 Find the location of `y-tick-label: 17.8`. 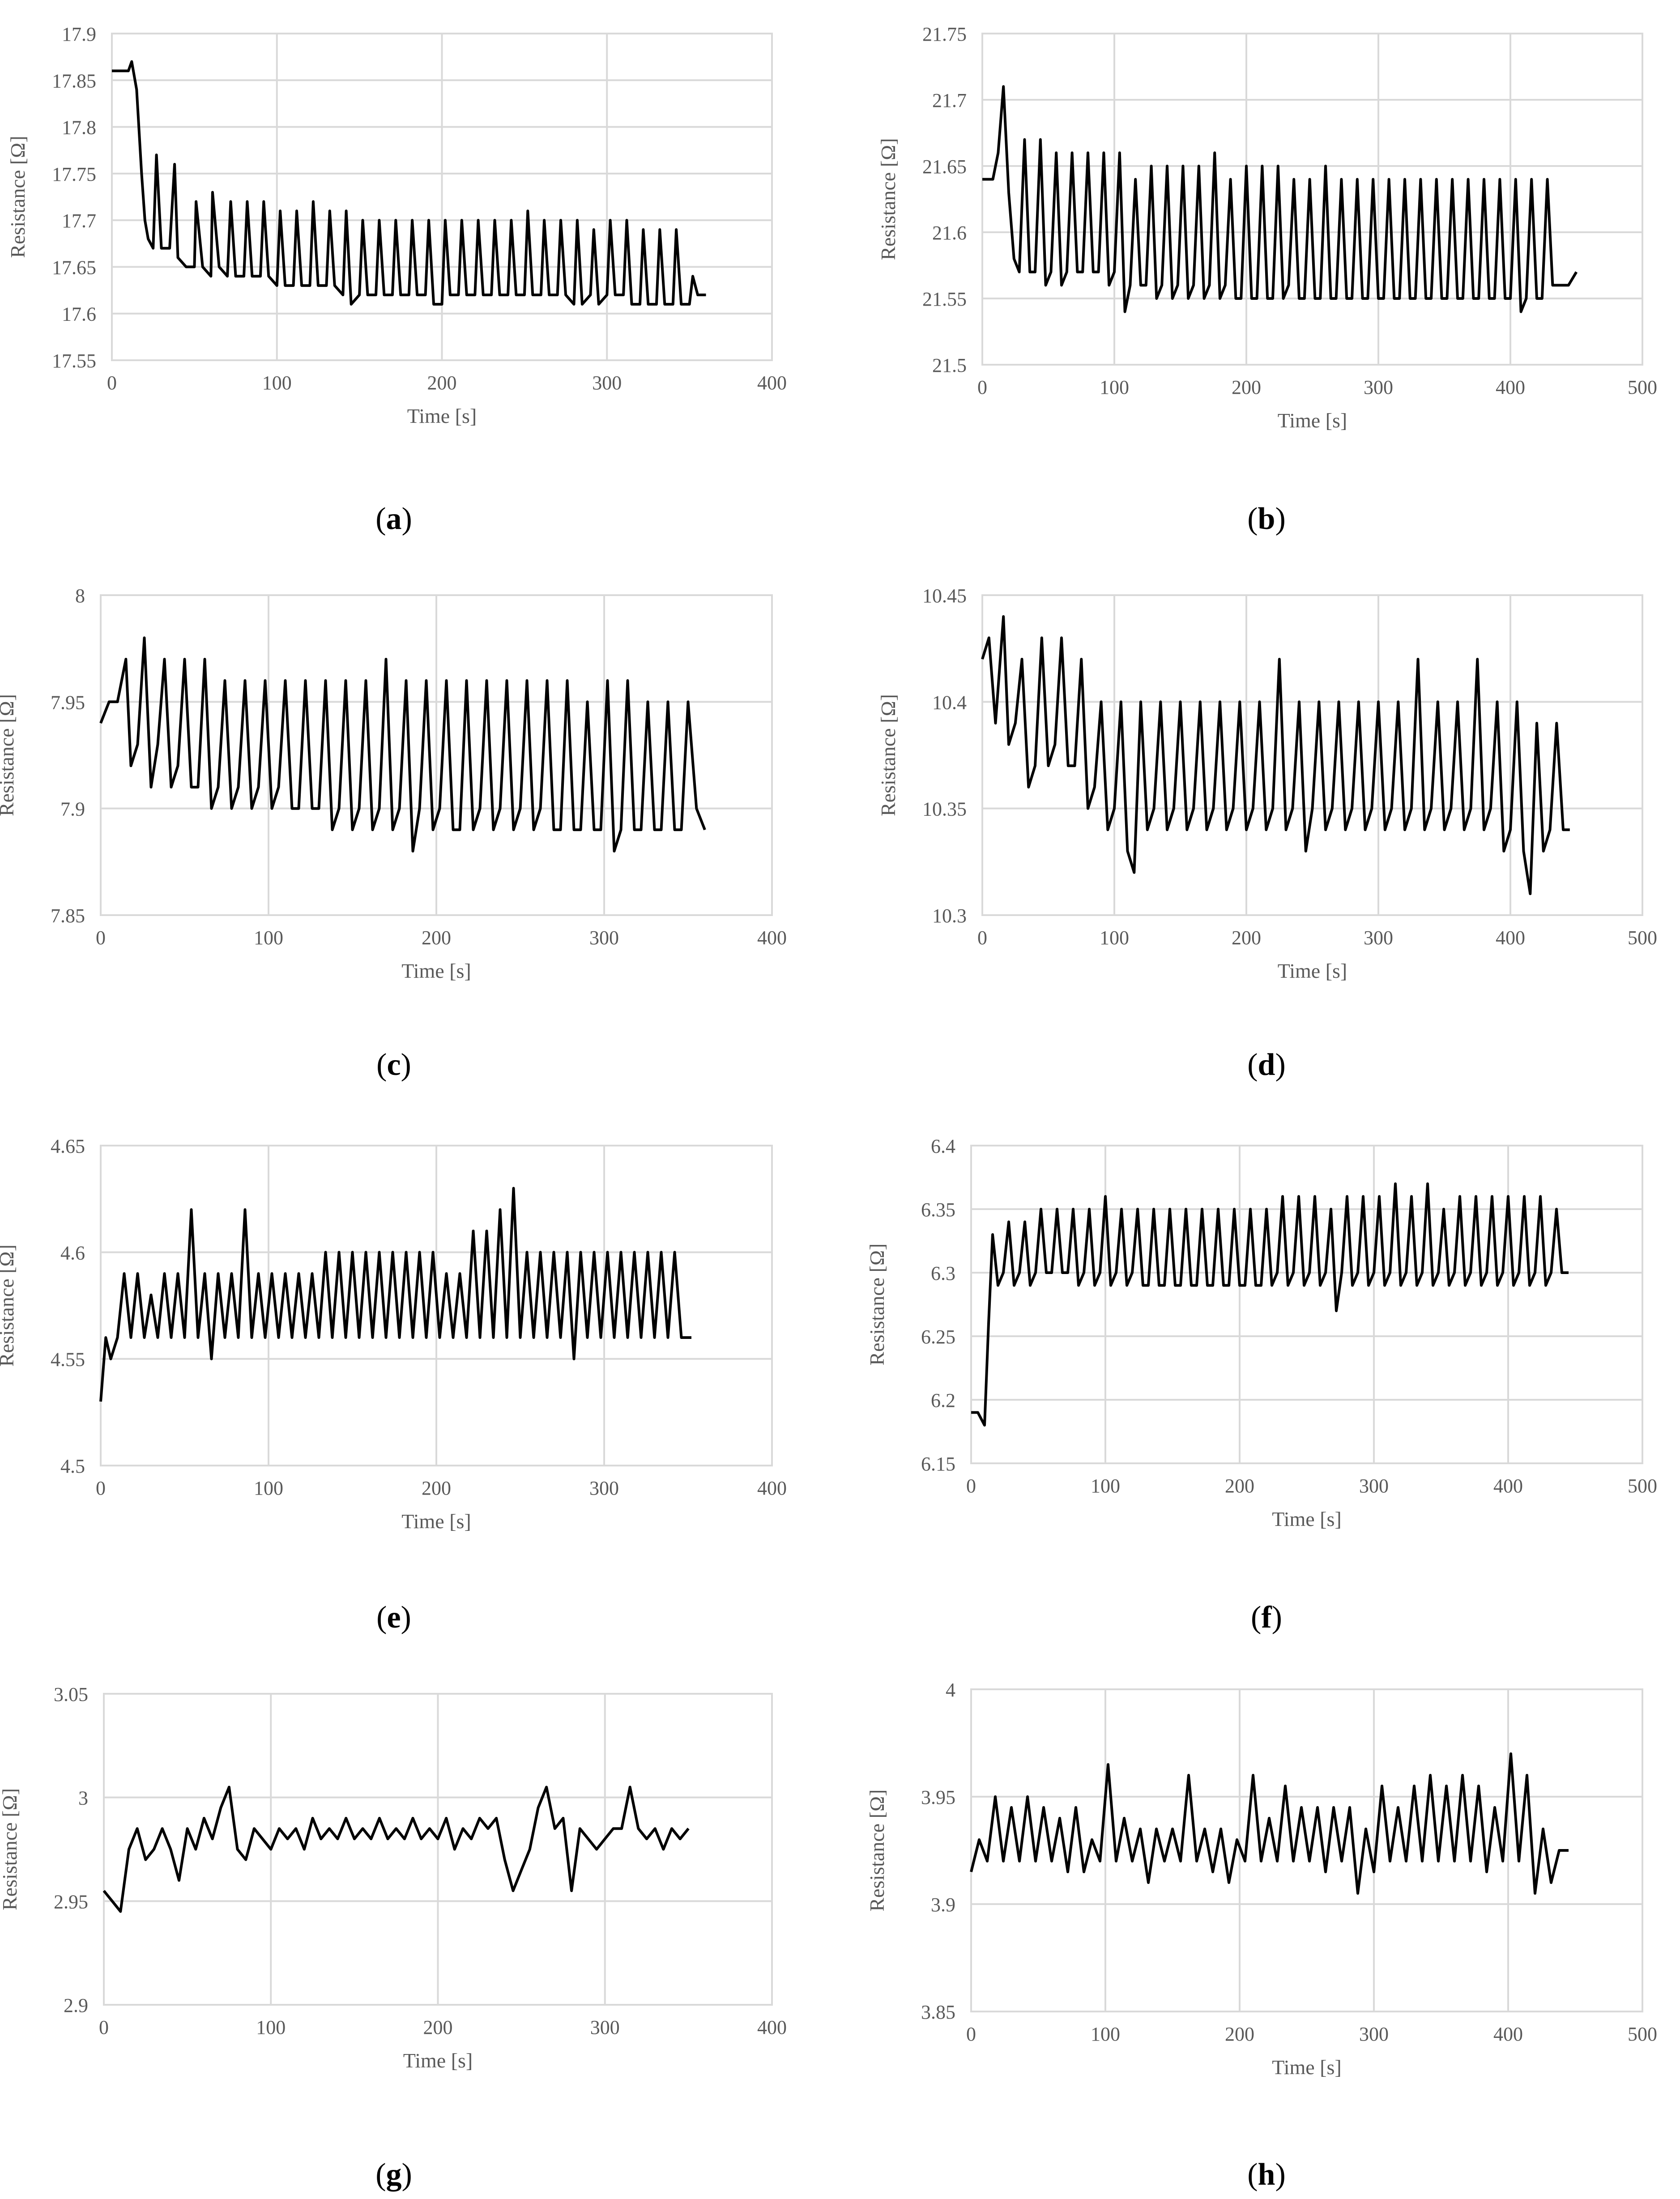

y-tick-label: 17.8 is located at coordinates (79, 128).